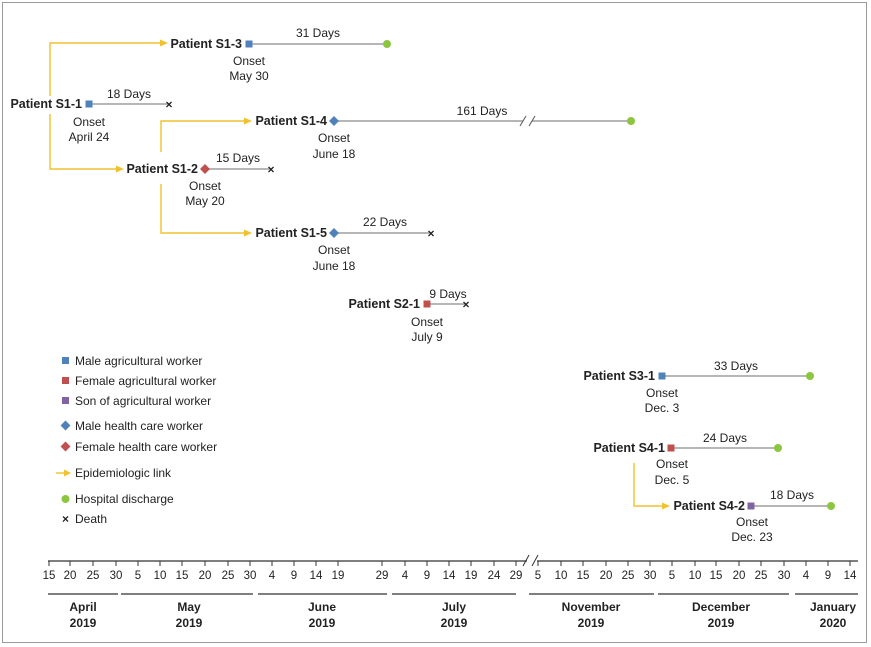 The image size is (871, 647). Describe the element at coordinates (124, 499) in the screenshot. I see `legend-label-hospital-discharge: Hospital discharge` at that location.